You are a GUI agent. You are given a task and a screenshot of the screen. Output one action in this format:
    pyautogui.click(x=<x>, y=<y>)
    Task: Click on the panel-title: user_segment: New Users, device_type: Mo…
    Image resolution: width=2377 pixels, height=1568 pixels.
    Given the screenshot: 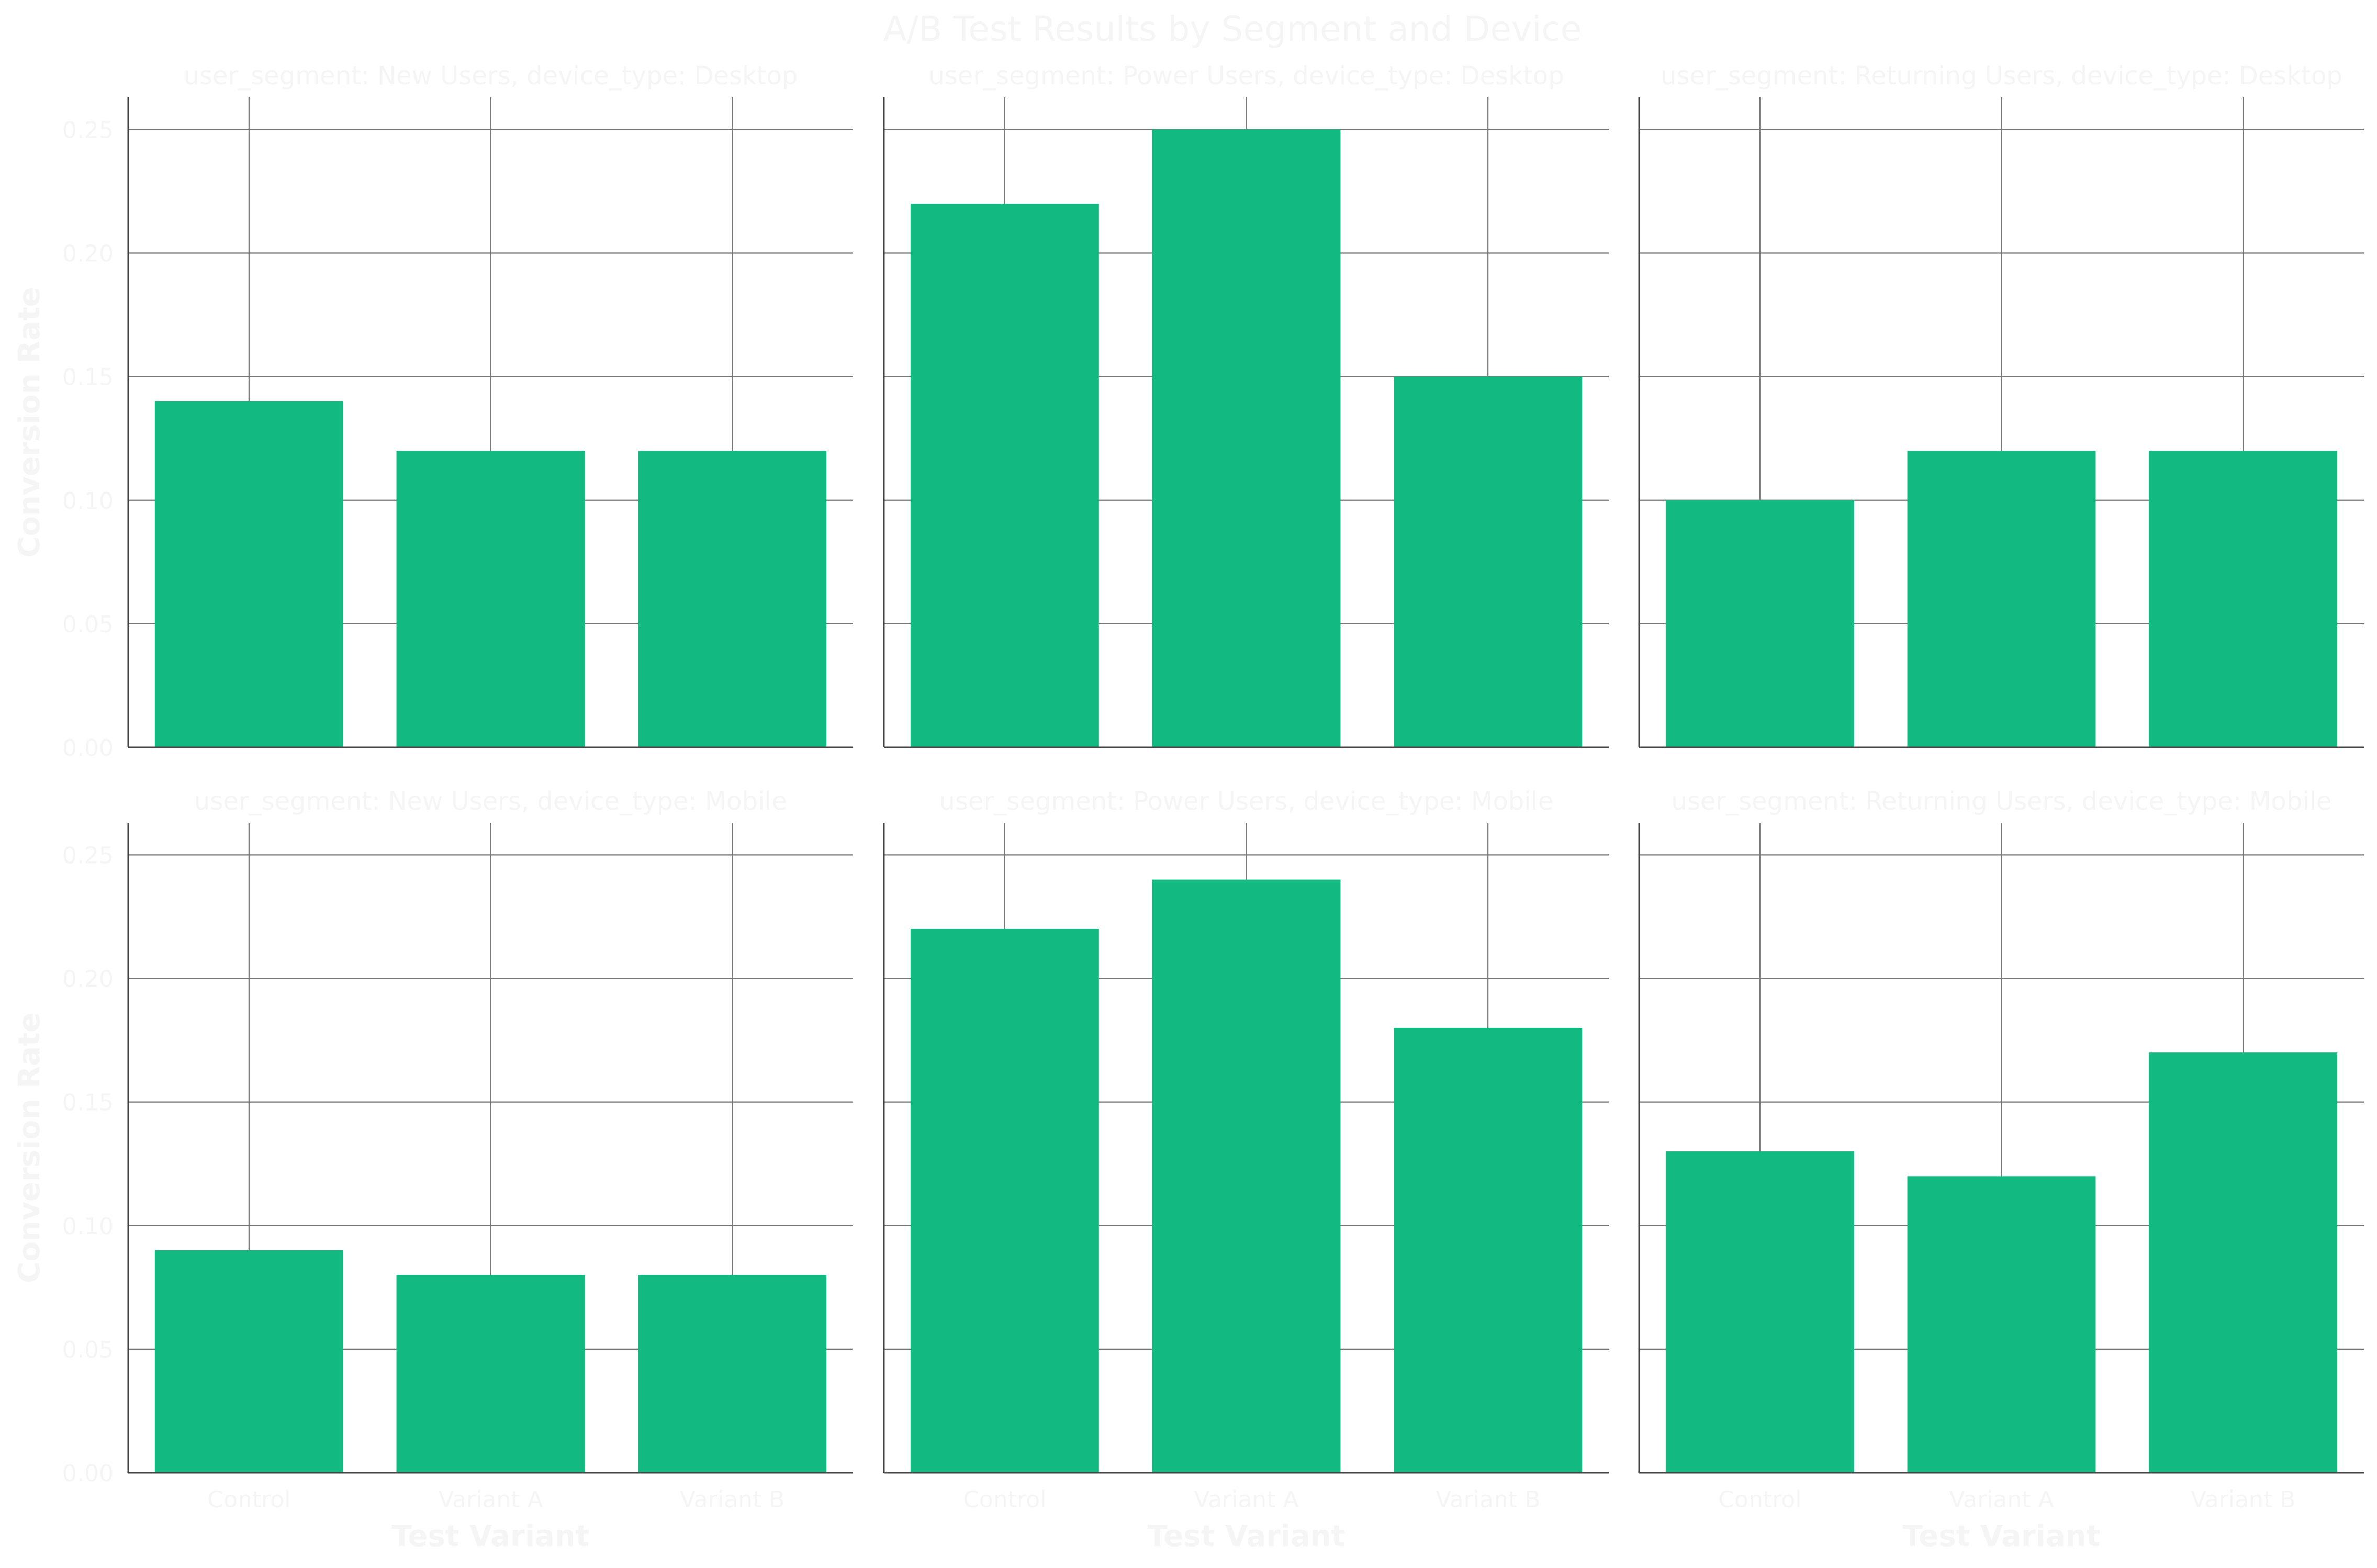 What is the action you would take?
    pyautogui.click(x=490, y=801)
    